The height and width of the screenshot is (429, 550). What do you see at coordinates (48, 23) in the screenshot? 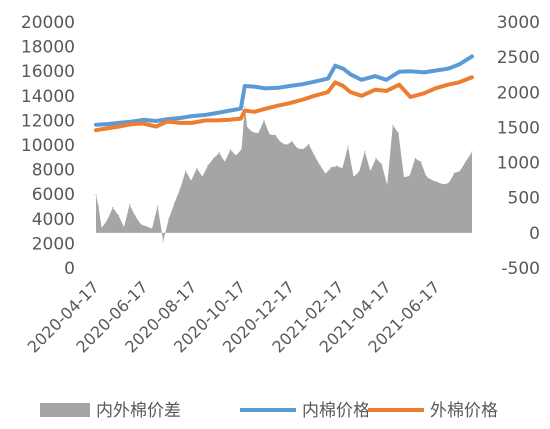
I see `left-axis-tick-label: 20000` at bounding box center [48, 23].